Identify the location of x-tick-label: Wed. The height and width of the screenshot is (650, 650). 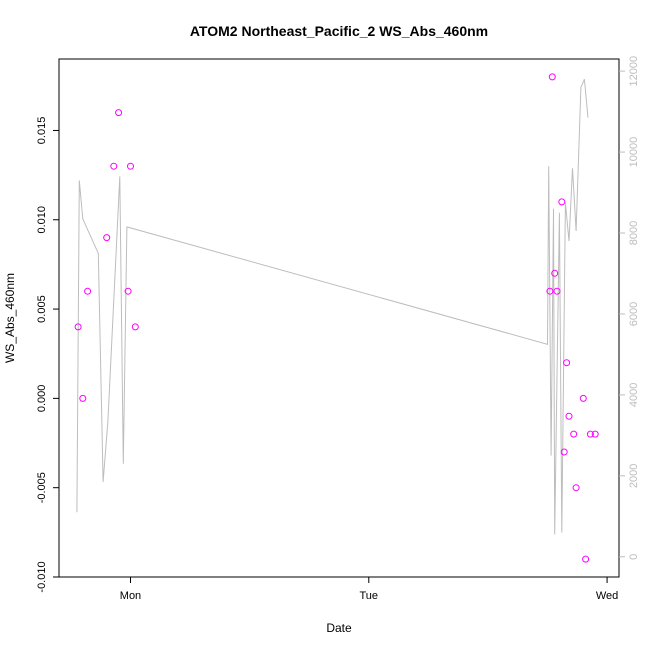
(607, 596).